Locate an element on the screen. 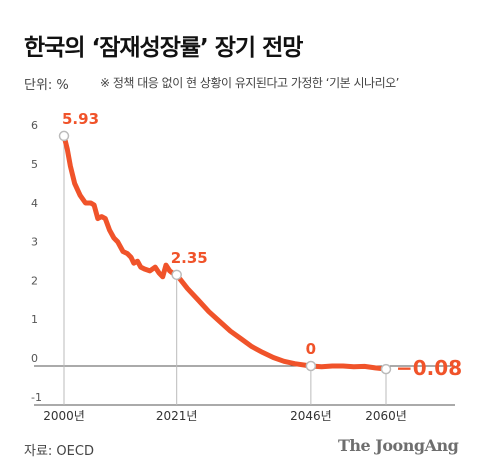 The width and height of the screenshot is (480, 475). unit-label: 단위: % is located at coordinates (46, 85).